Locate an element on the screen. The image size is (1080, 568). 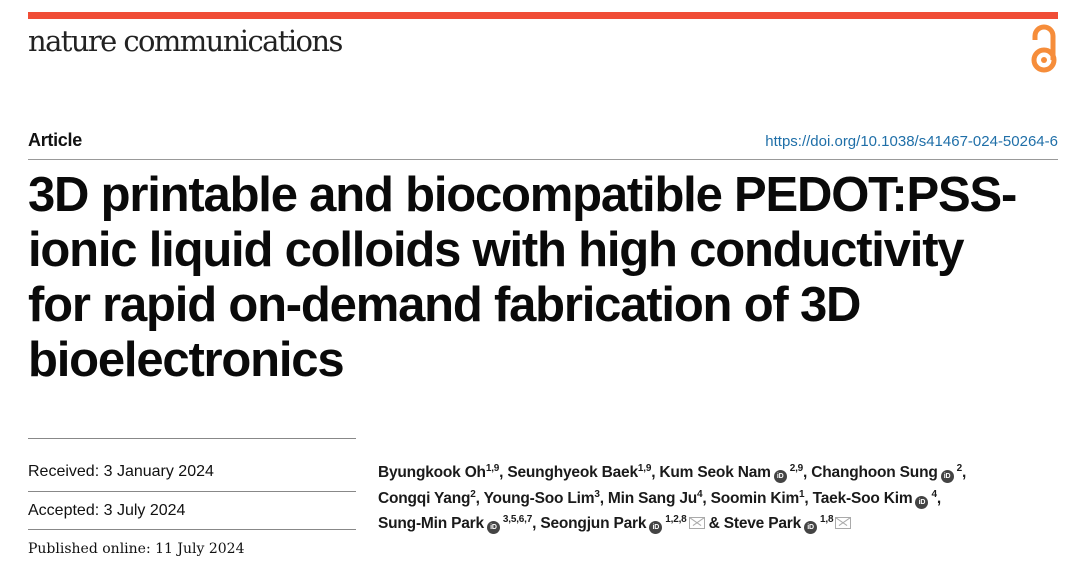
author: Soomin Kim1, is located at coordinates (761, 497).